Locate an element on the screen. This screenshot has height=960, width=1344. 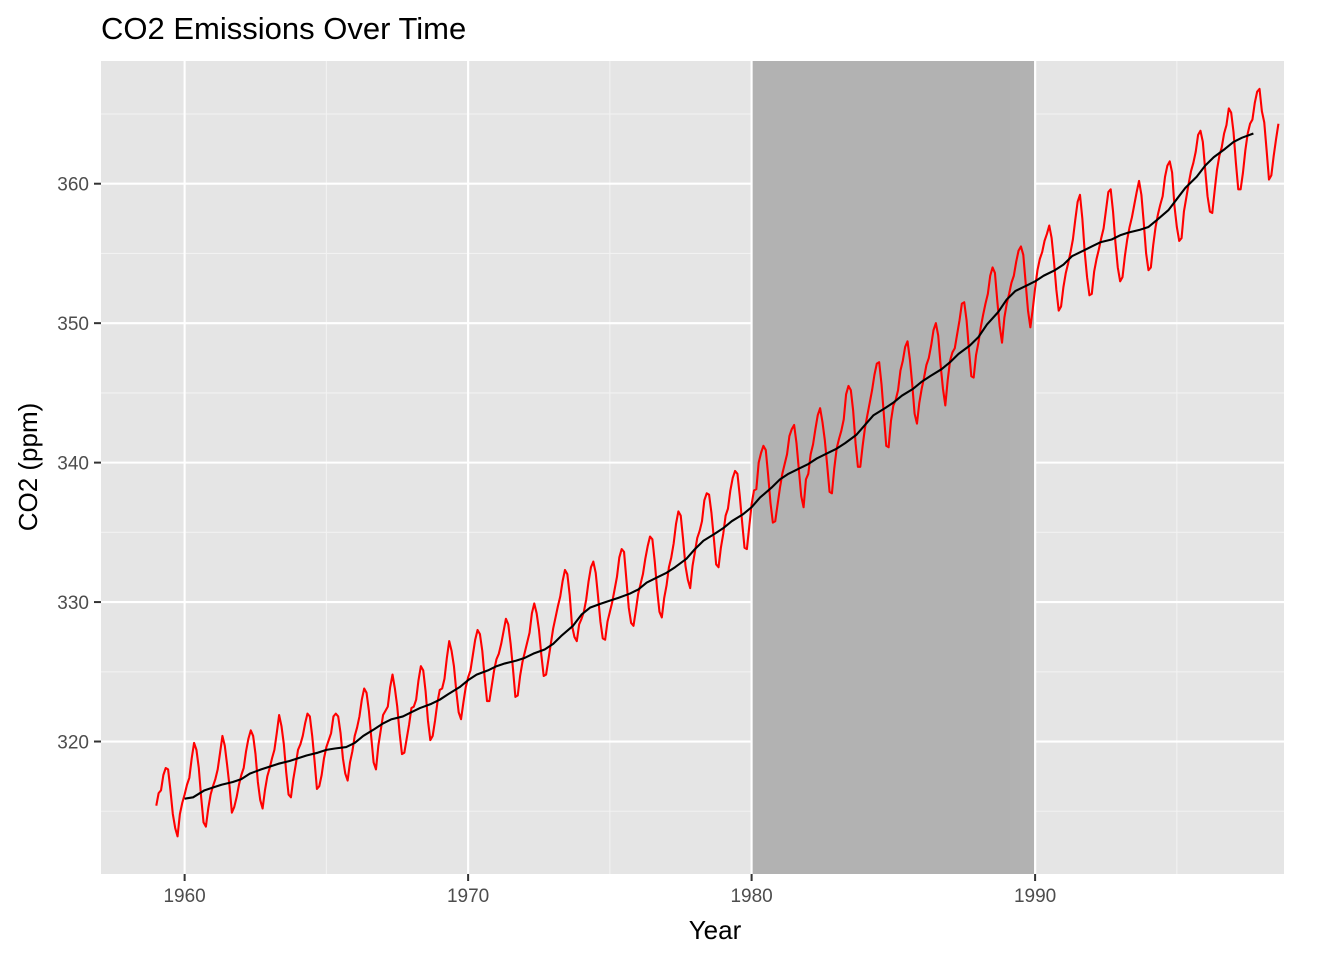
x-tick-label: 1990 is located at coordinates (1035, 896).